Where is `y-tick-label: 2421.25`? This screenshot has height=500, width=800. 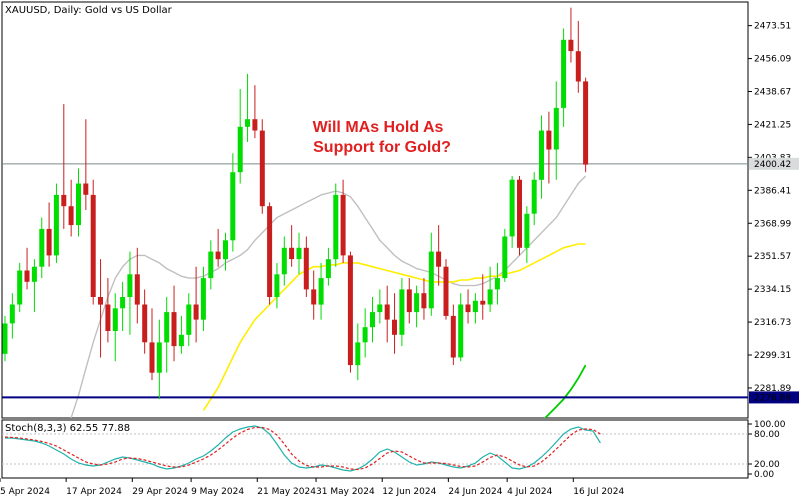
y-tick-label: 2421.25 is located at coordinates (772, 125).